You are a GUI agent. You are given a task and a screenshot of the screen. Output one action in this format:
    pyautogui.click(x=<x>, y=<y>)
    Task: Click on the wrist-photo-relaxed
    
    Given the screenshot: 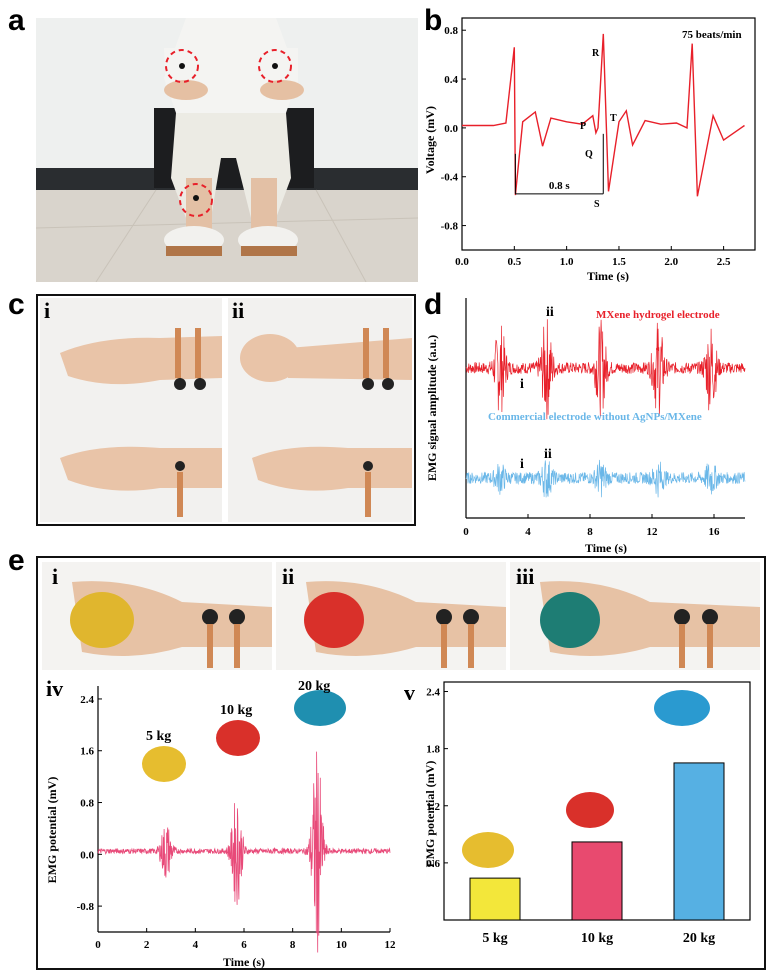 What is the action you would take?
    pyautogui.click(x=131, y=410)
    